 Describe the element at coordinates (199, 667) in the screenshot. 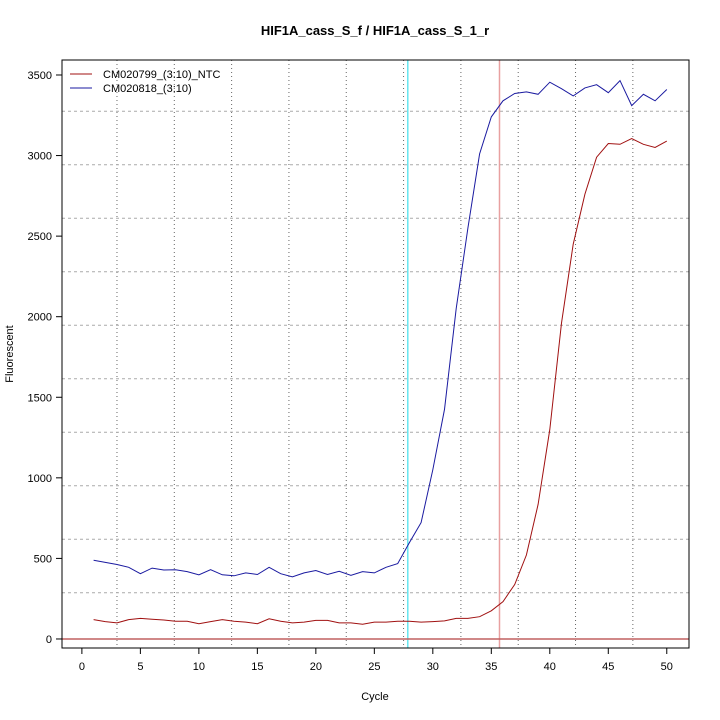

I see `x-tick-label: 10` at that location.